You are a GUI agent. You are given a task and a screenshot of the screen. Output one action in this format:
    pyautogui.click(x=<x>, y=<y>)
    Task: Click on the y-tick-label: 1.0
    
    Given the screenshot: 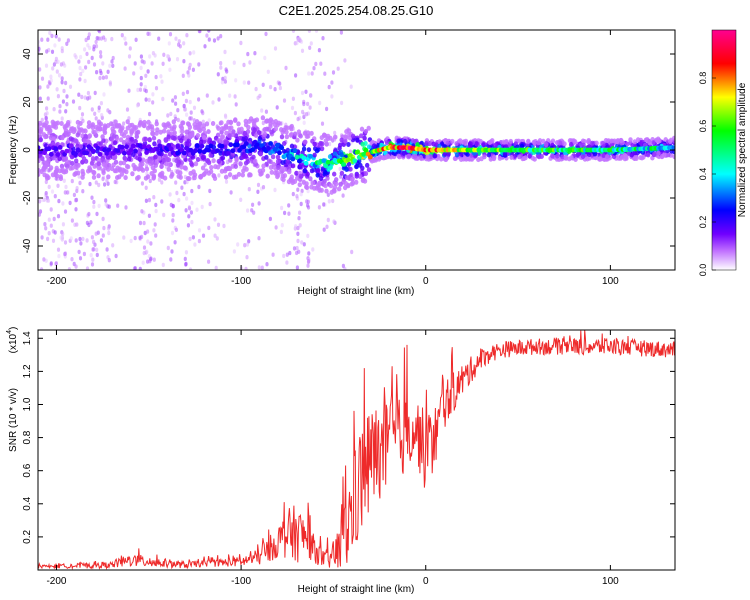 What is the action you would take?
    pyautogui.click(x=27, y=404)
    